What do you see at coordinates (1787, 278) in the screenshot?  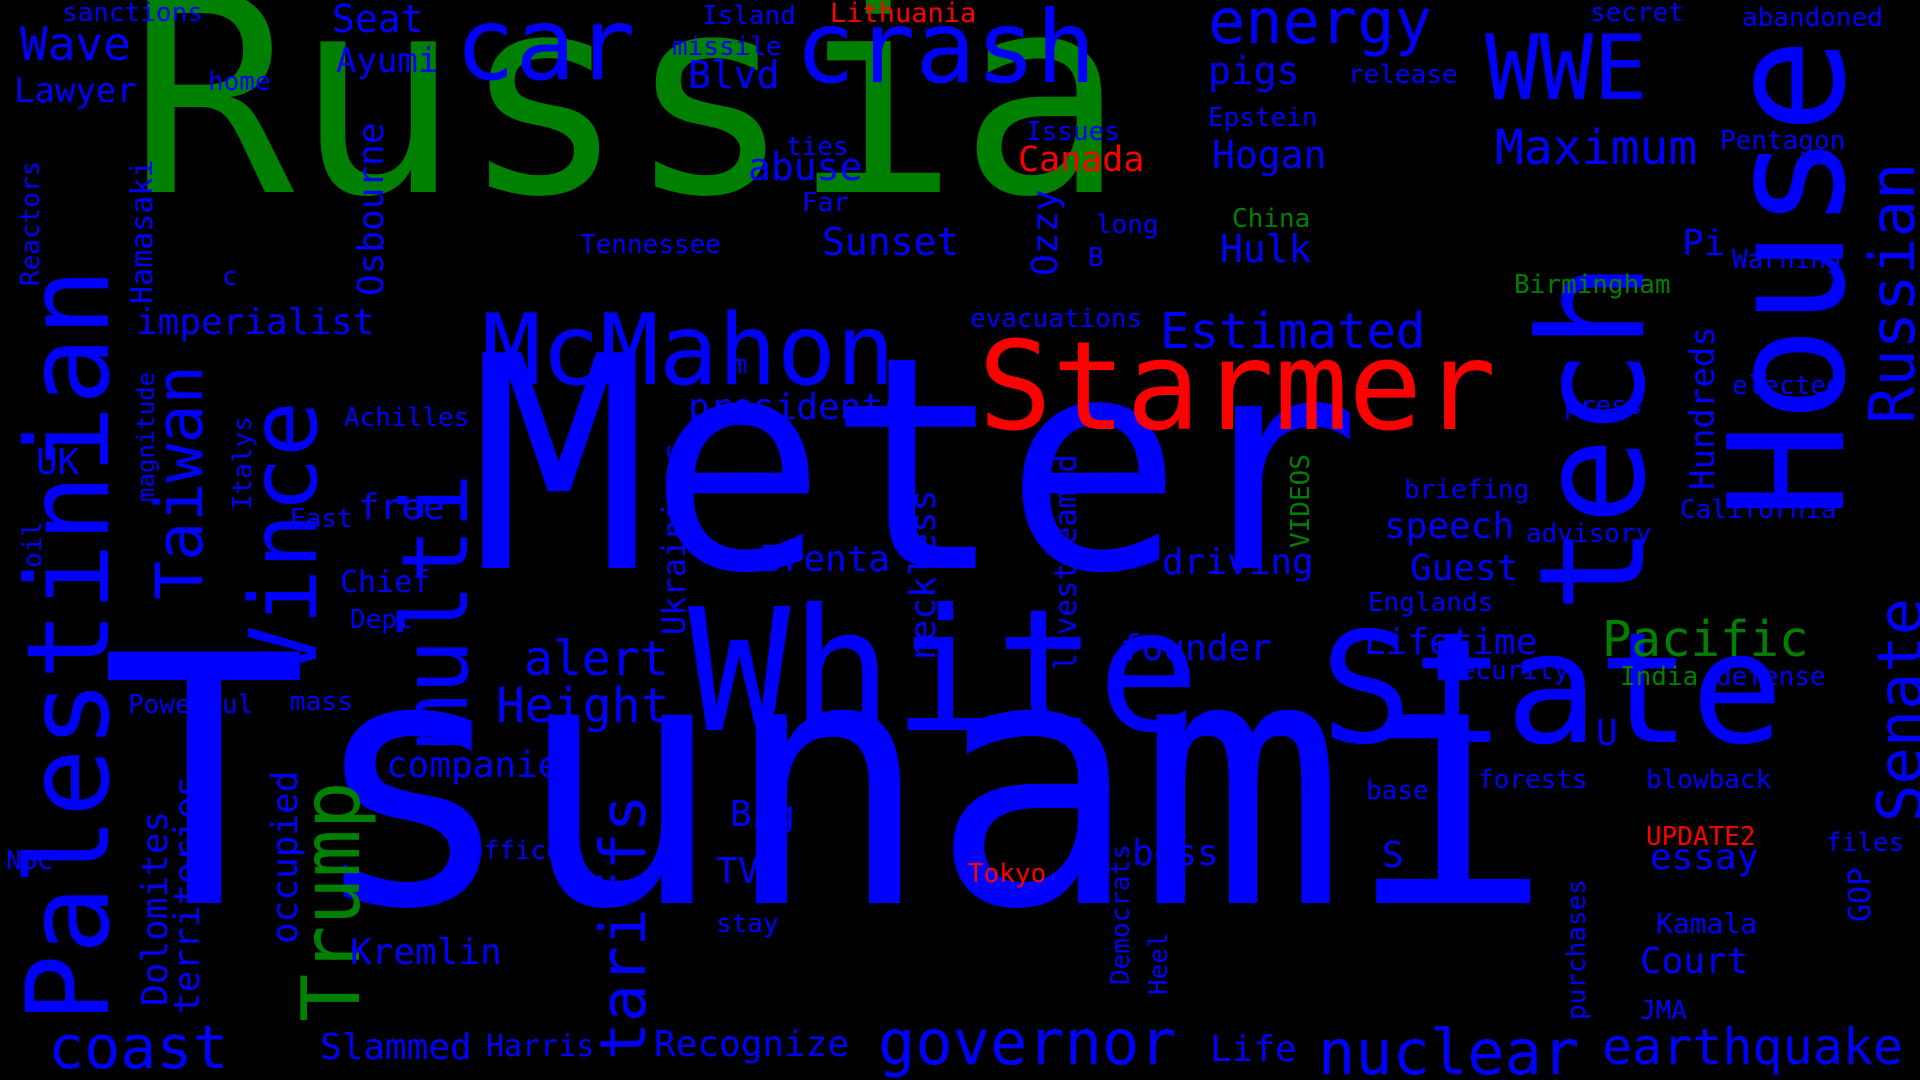 I see `word-house: House` at bounding box center [1787, 278].